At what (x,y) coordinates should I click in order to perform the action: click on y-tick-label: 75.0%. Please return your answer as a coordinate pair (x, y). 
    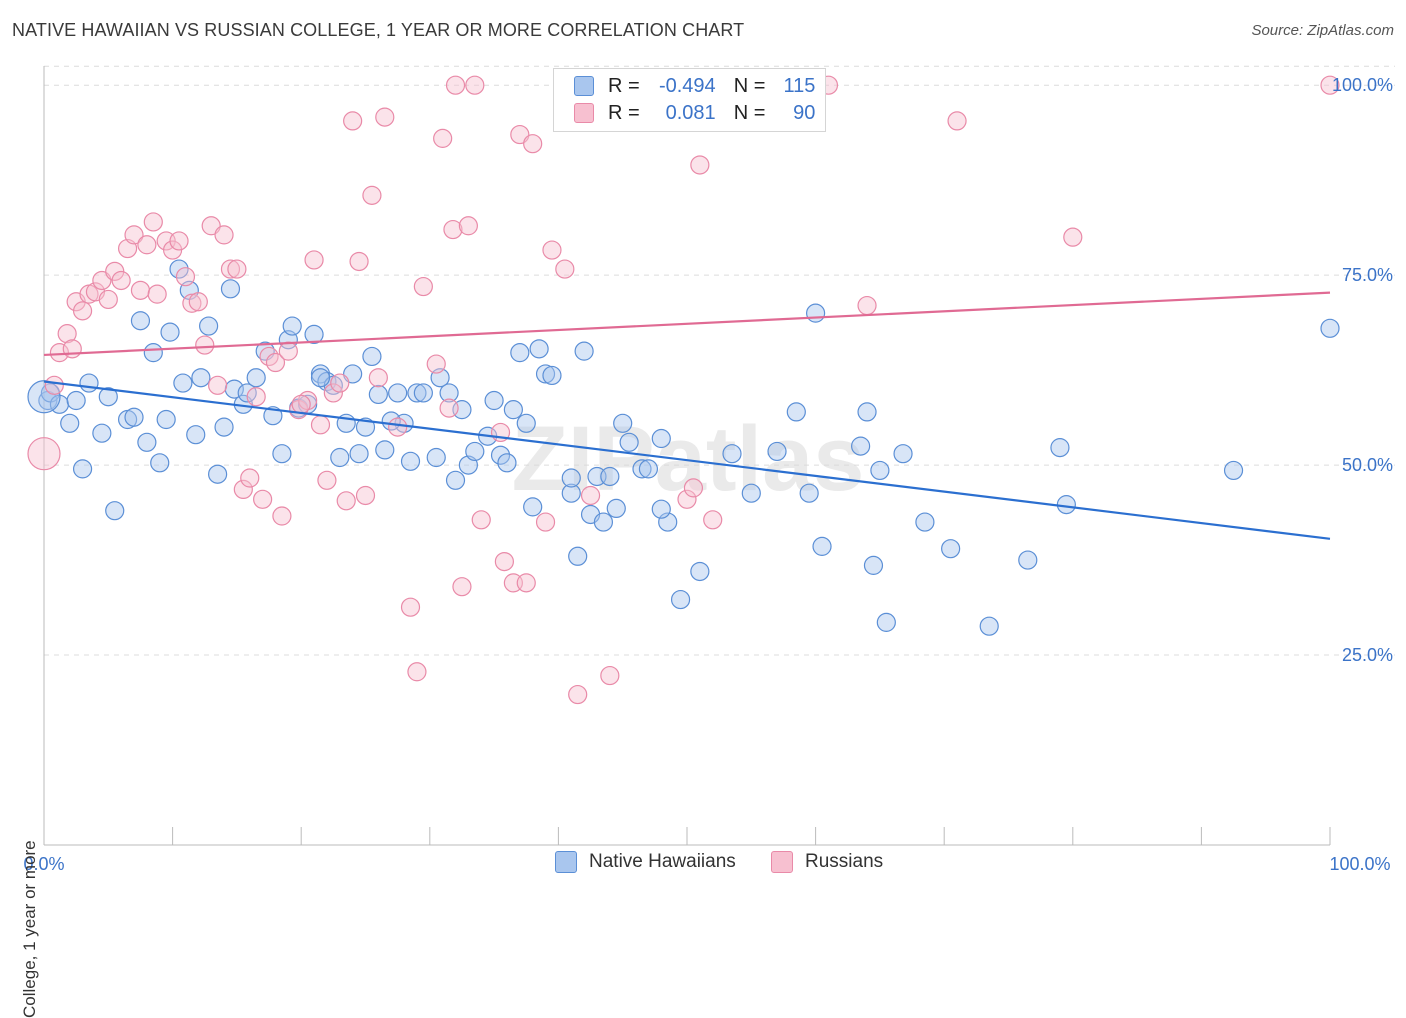
    Looking at the image, I should click on (1367, 275).